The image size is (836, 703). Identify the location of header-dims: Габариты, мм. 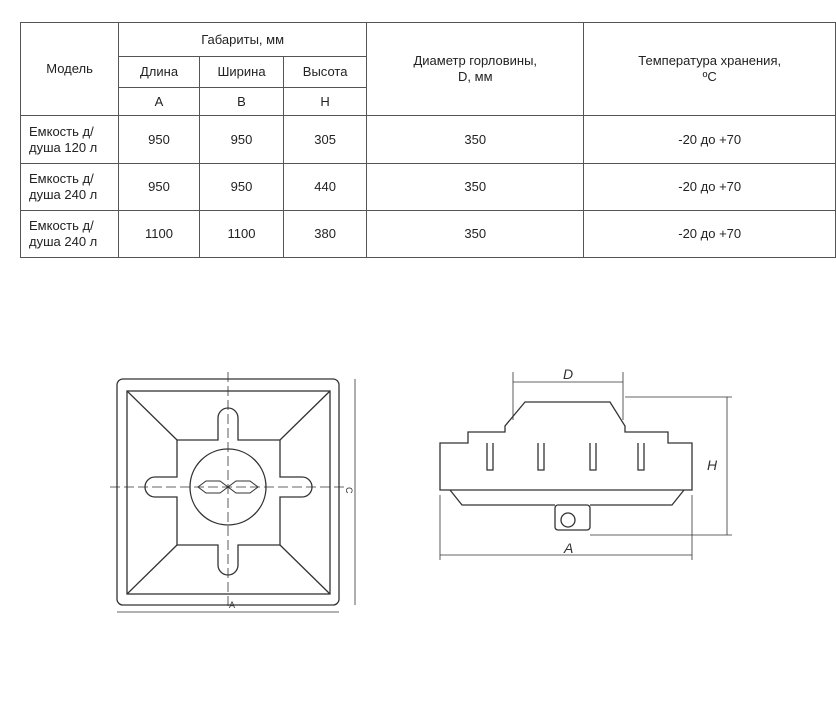
(243, 39).